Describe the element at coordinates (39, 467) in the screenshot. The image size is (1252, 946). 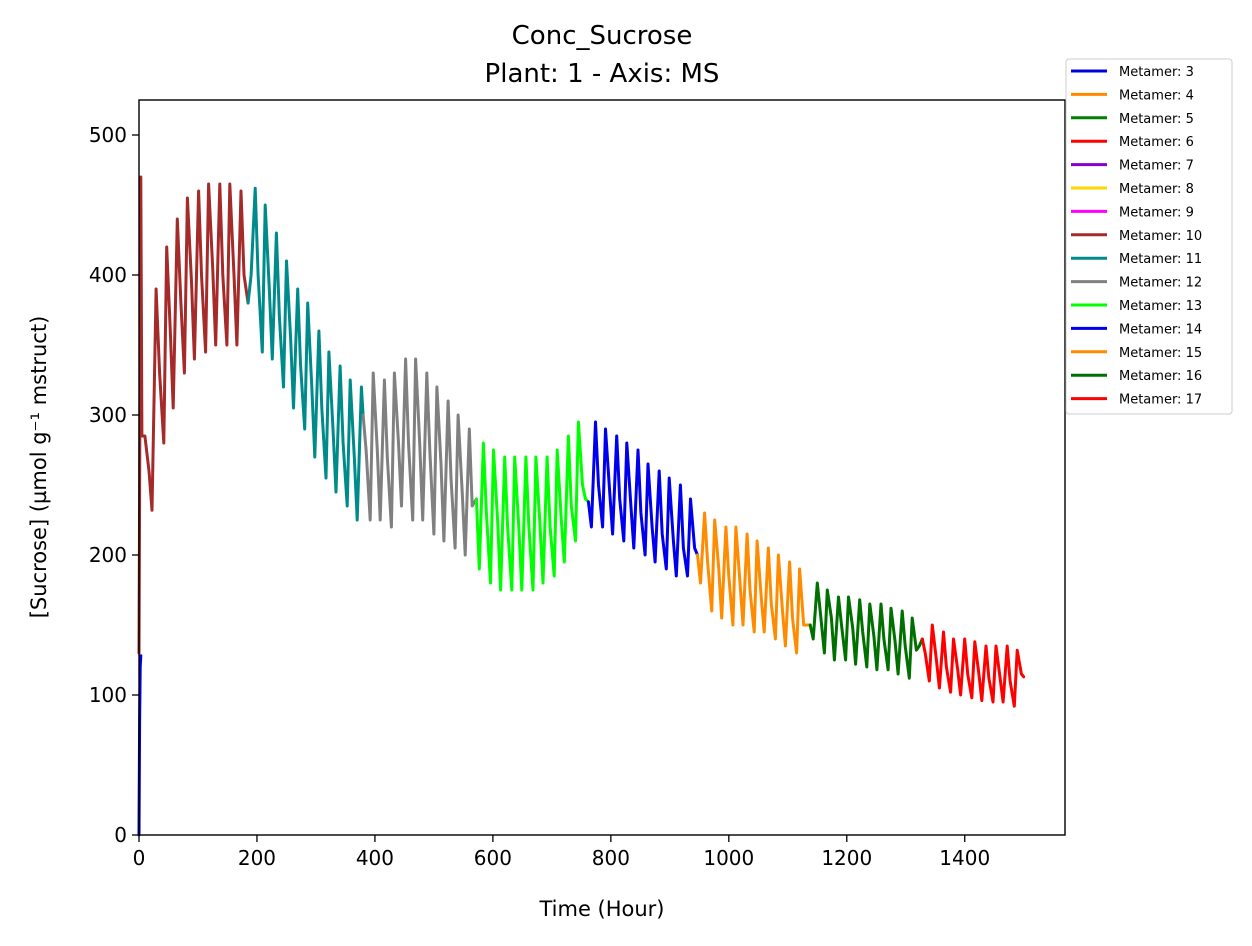
I see `y-axis-label: [Sucrose] (µmol g⁻¹ mstruct)` at that location.